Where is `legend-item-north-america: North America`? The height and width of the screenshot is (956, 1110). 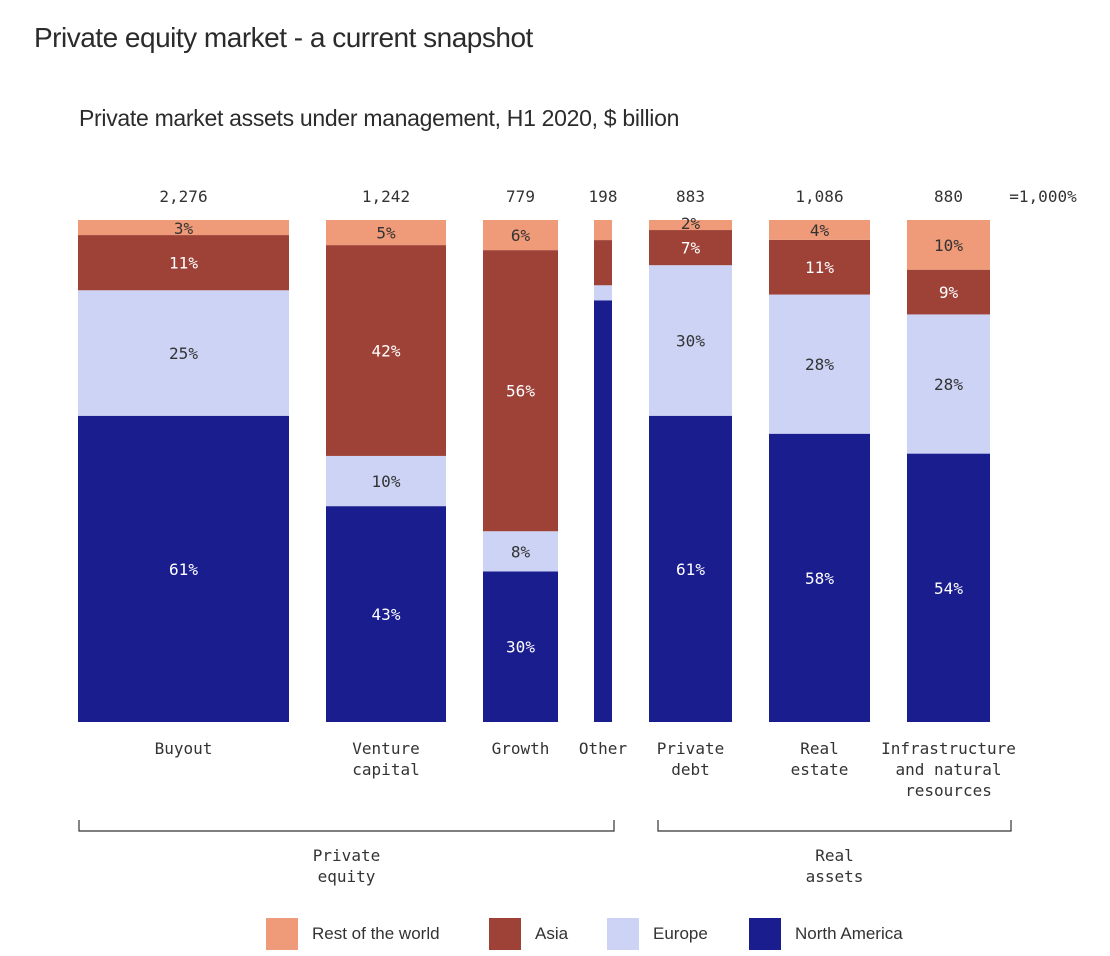 legend-item-north-america: North America is located at coordinates (826, 934).